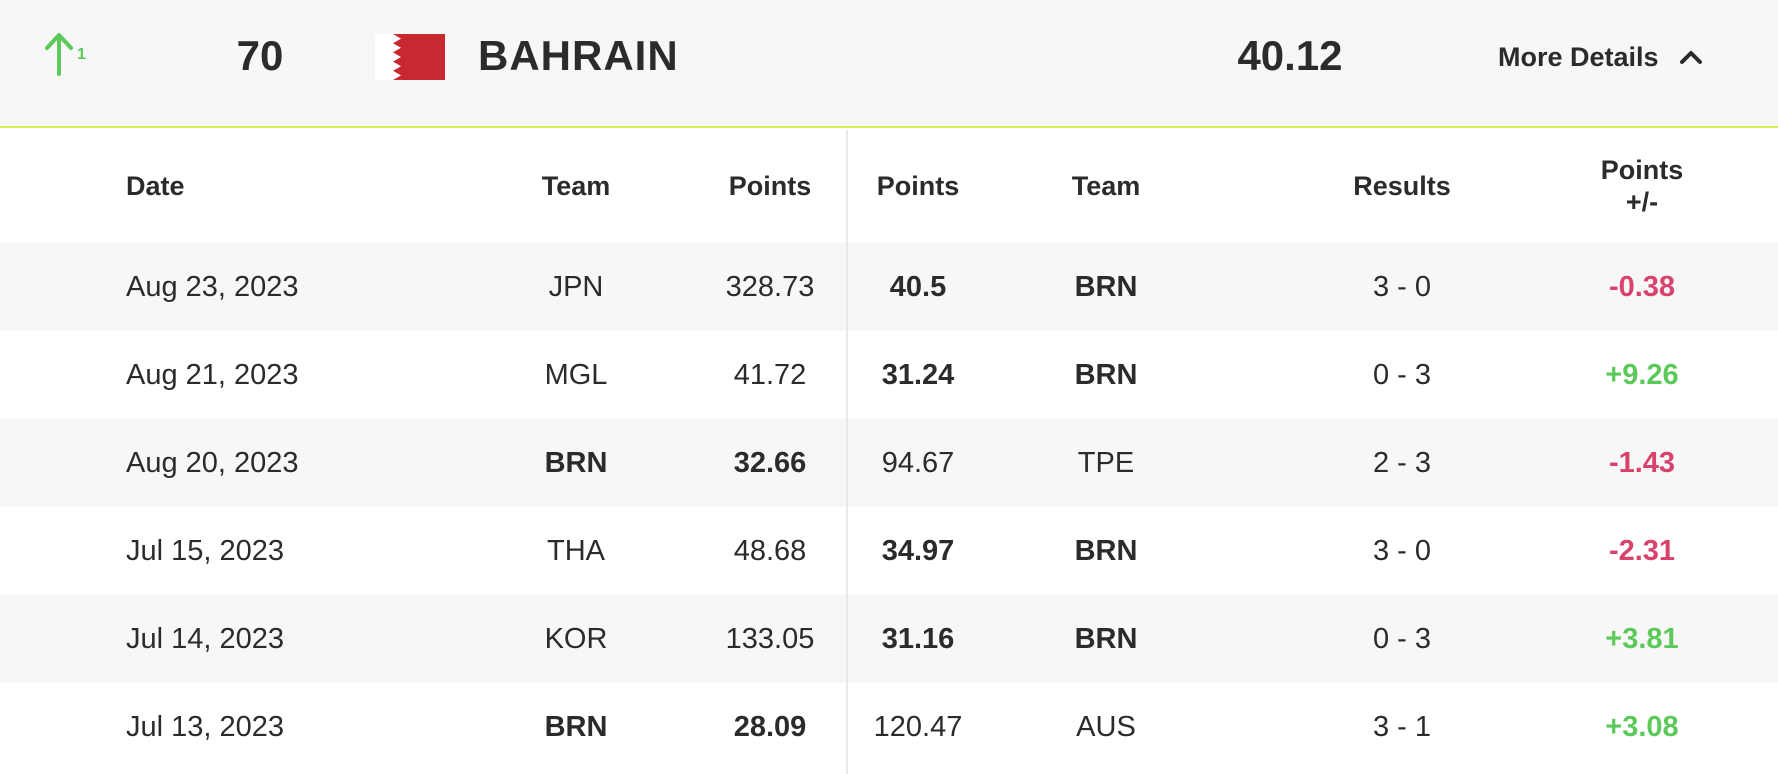 This screenshot has width=1778, height=774. Describe the element at coordinates (918, 727) in the screenshot. I see `points-2: 120.47` at that location.